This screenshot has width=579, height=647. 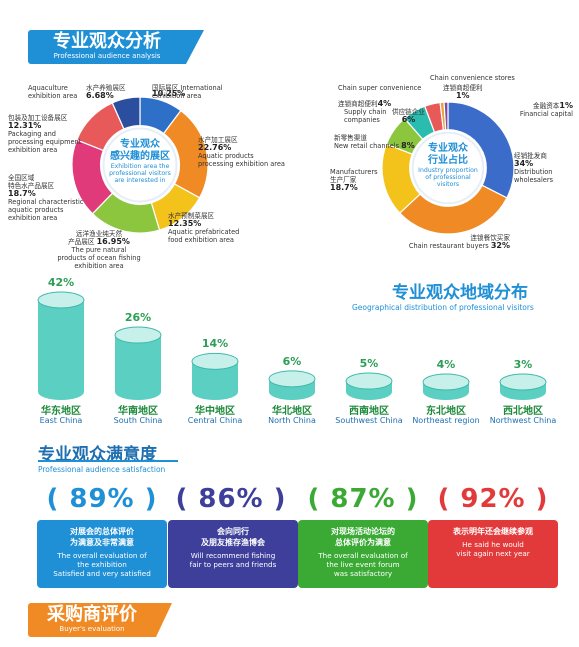 What do you see at coordinates (369, 364) in the screenshot?
I see `geo-bar-value-4: 5%` at bounding box center [369, 364].